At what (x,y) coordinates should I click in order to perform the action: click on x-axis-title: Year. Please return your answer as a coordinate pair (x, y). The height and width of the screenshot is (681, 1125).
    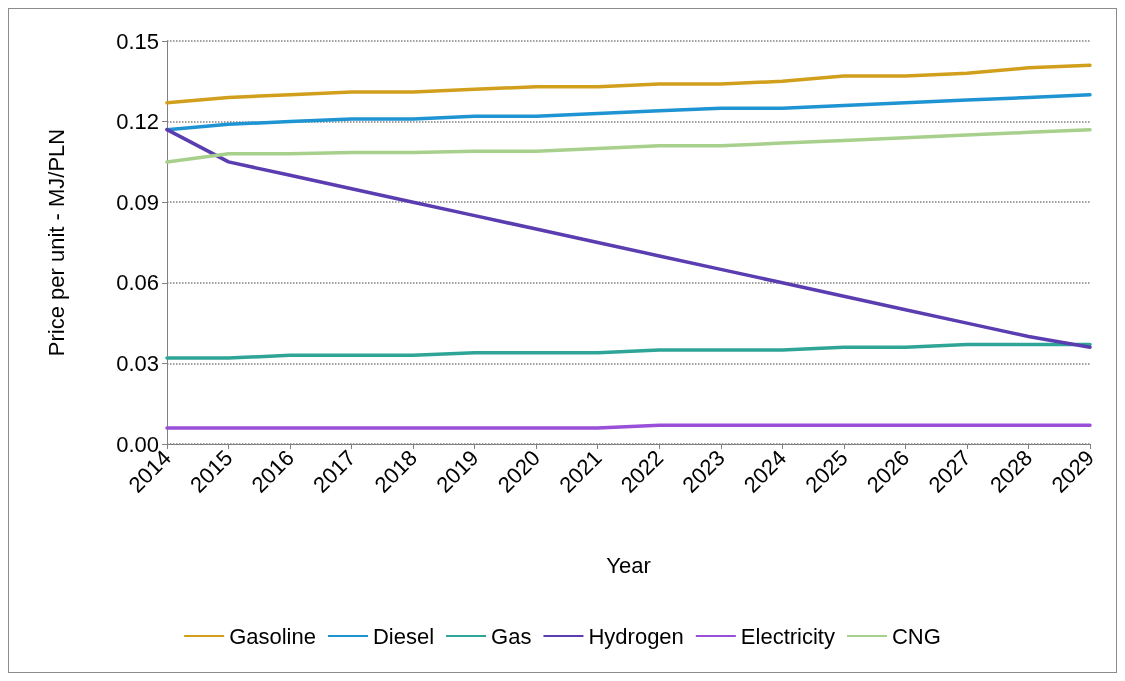
    Looking at the image, I should click on (628, 565).